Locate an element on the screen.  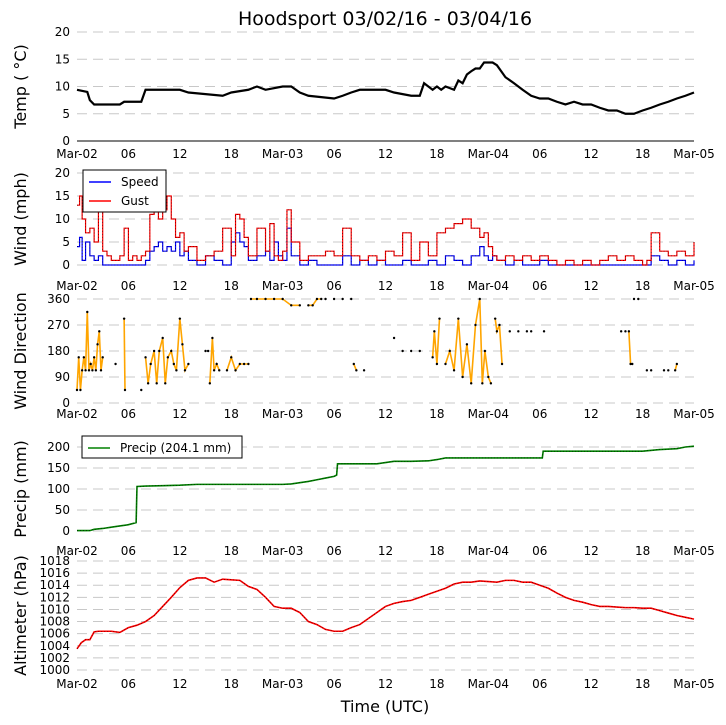
y-tick-label: 180 is located at coordinates (58, 351).